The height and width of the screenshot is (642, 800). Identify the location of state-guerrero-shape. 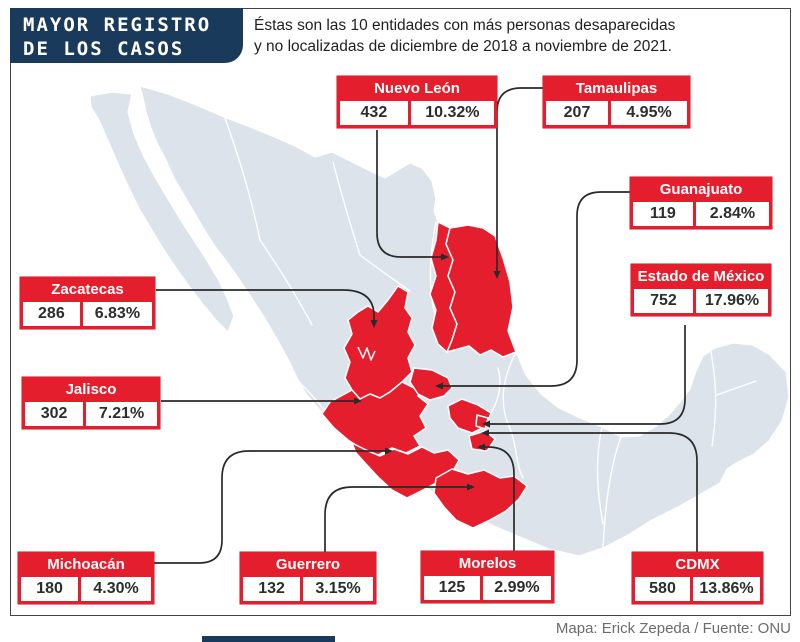
(480, 498).